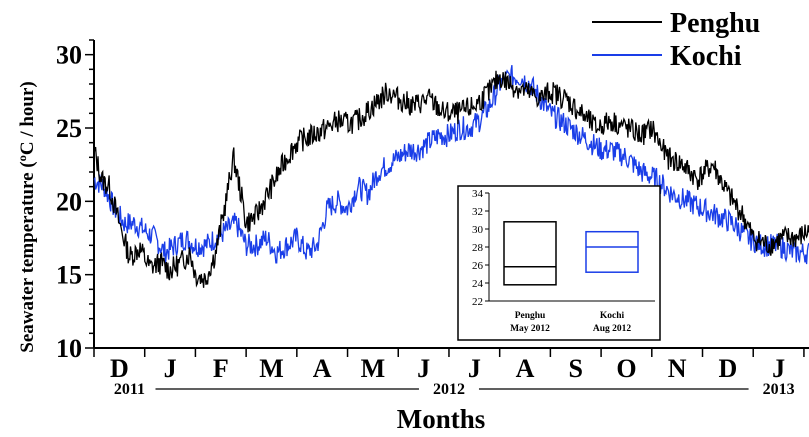  I want to click on y-axis-label: Seawater temperature (ºC / hour), so click(27, 217).